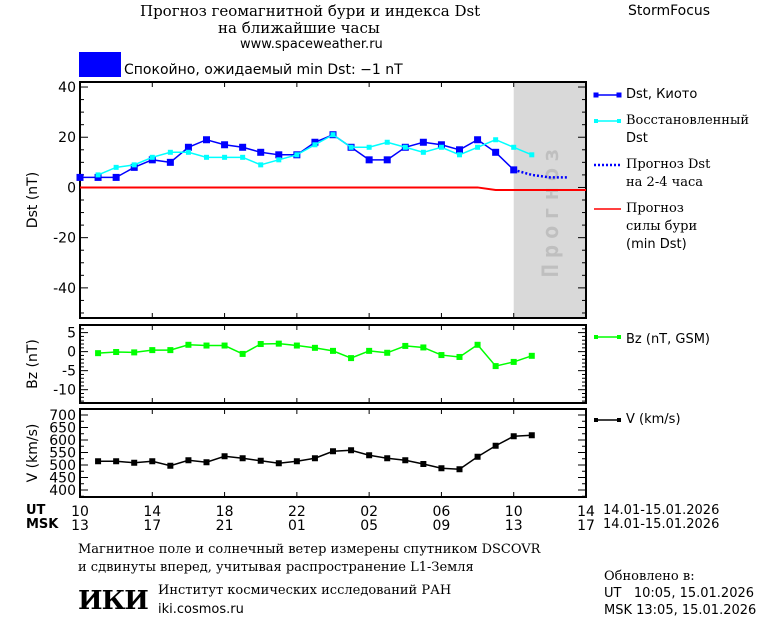  I want to click on institute-name: Институт космических исследований РАН, so click(305, 590).